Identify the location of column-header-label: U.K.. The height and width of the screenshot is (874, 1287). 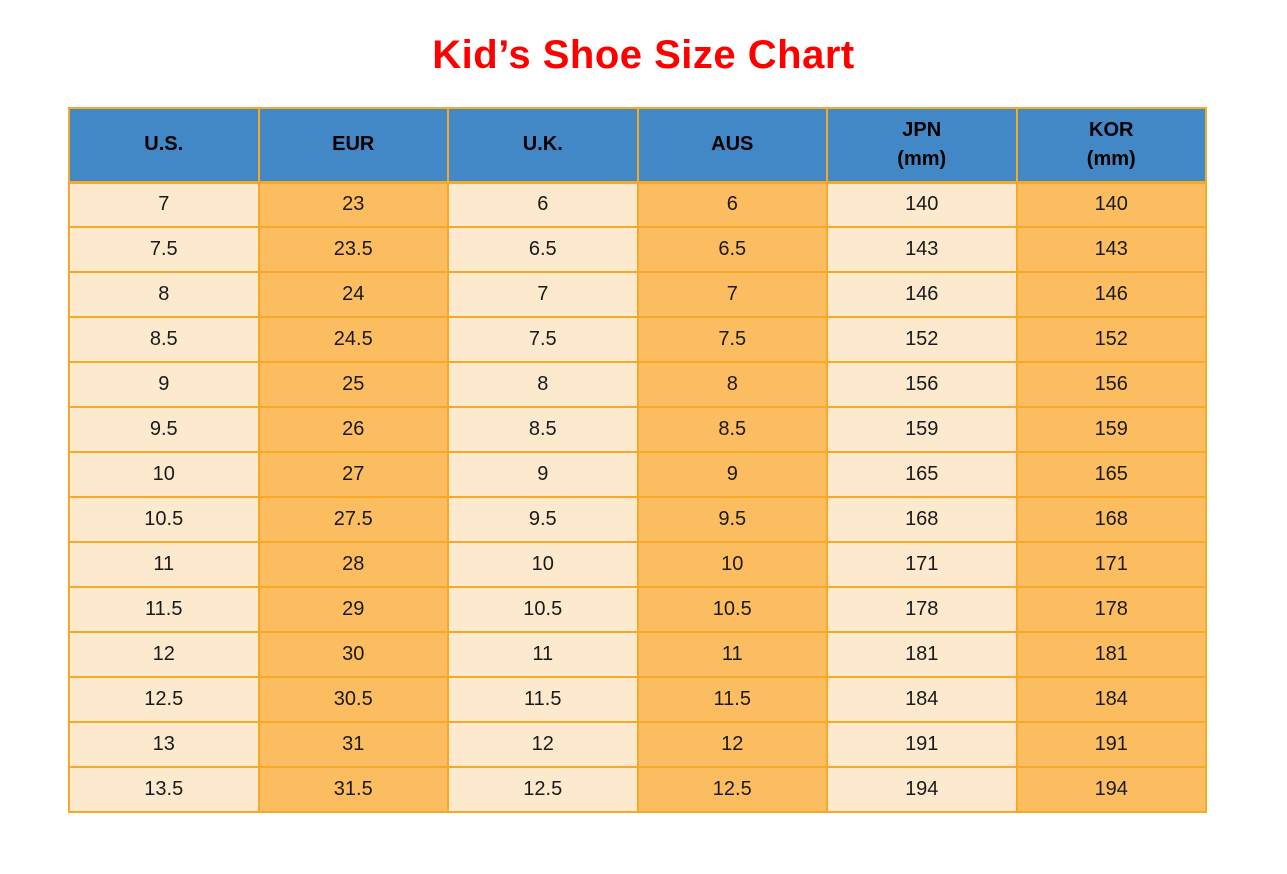
(542, 144).